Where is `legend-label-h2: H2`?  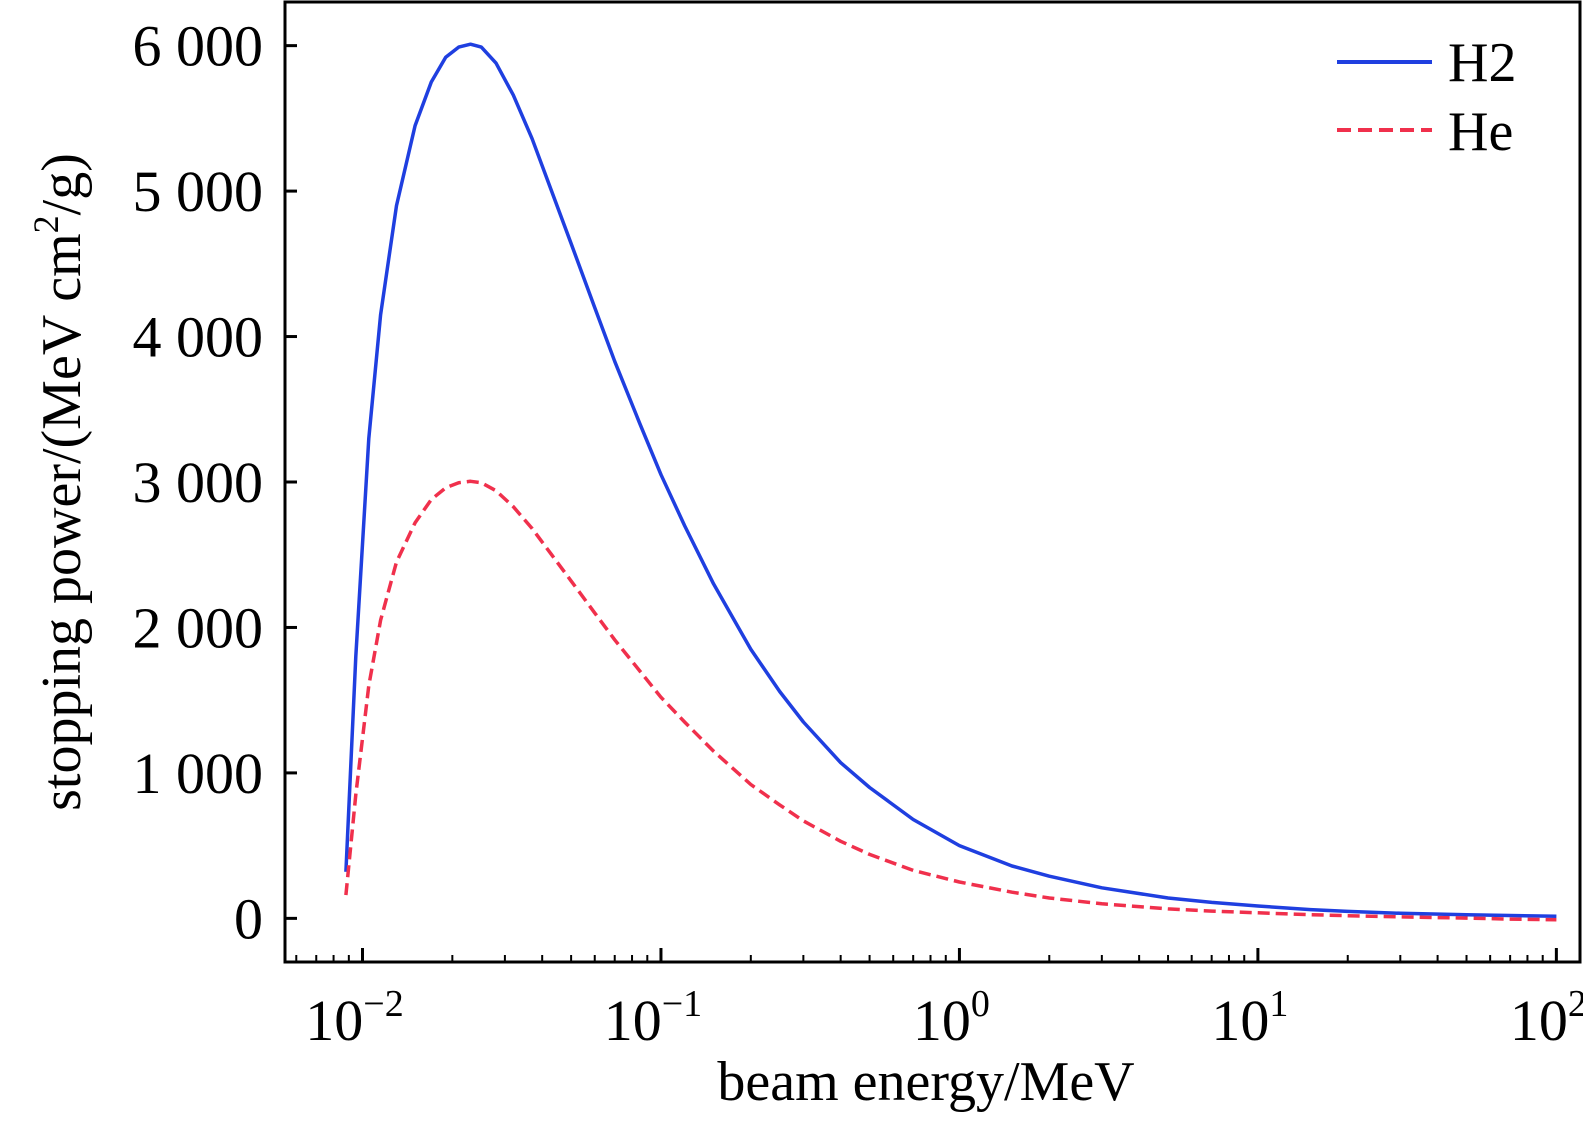 legend-label-h2: H2 is located at coordinates (1482, 63).